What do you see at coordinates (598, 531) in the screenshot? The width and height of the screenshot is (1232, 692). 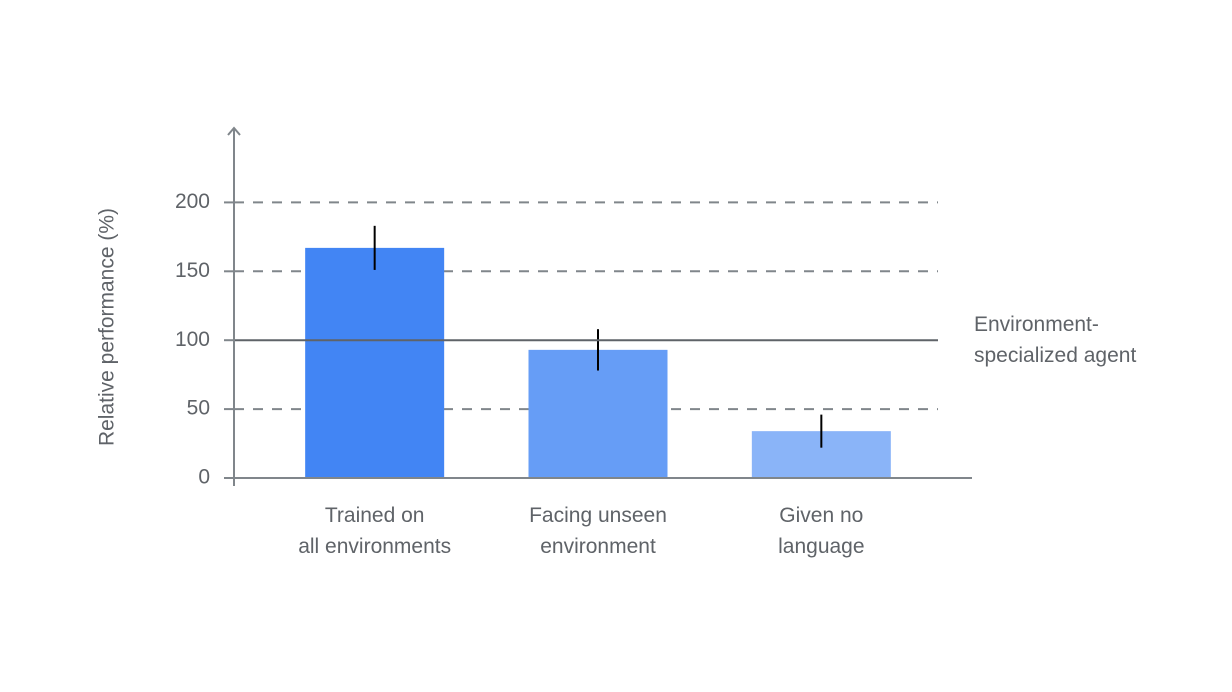 I see `x-tick-label: Facing unseen environment` at bounding box center [598, 531].